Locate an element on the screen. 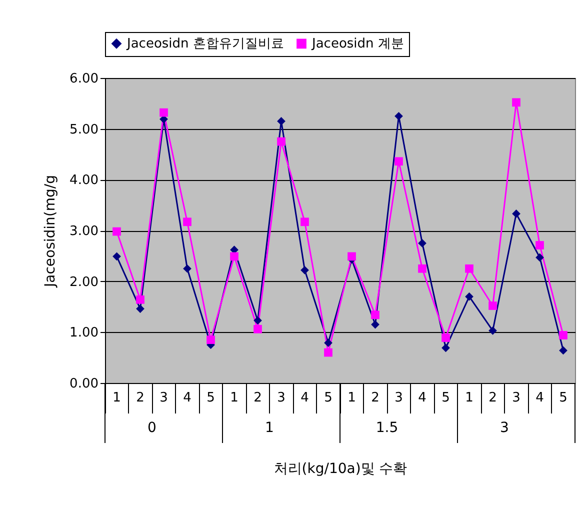 Image resolution: width=584 pixels, height=508 pixels. text: 0 is located at coordinates (152, 428).